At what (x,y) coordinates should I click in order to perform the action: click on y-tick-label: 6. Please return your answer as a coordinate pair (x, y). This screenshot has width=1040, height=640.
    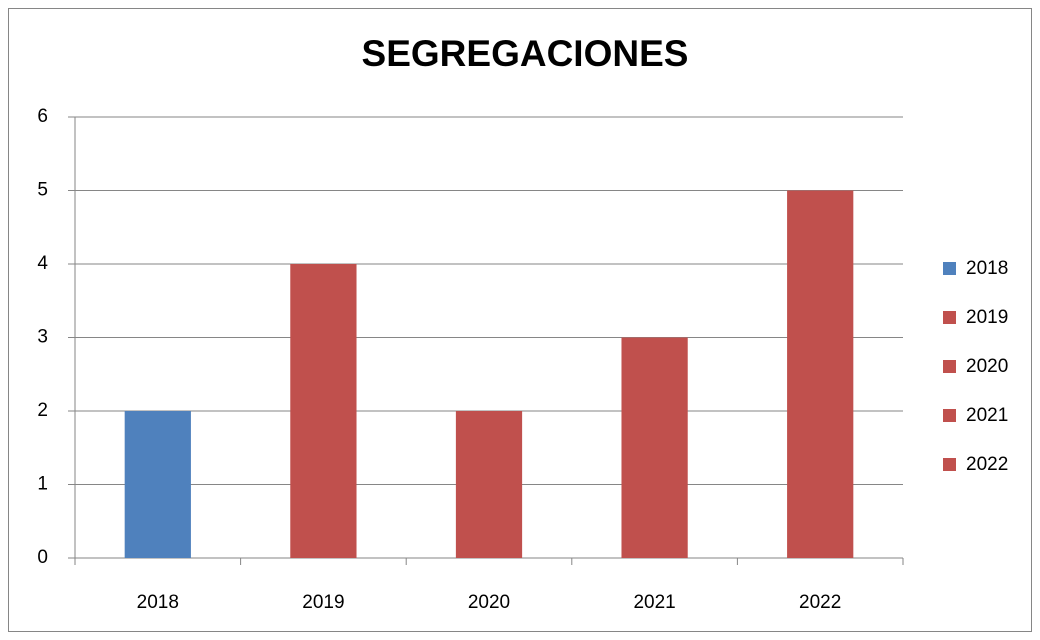
    Looking at the image, I should click on (42, 116).